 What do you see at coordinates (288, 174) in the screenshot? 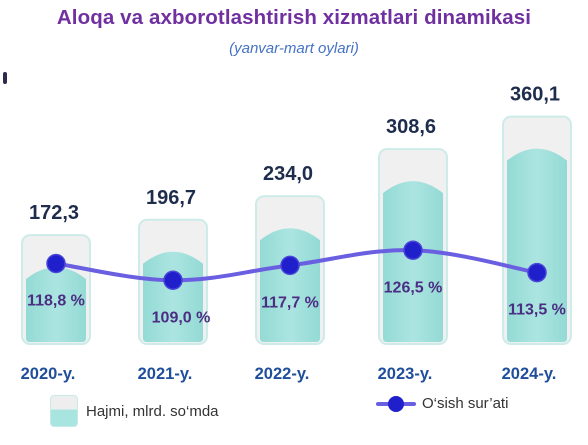
I see `bar-value-label: 234,0` at bounding box center [288, 174].